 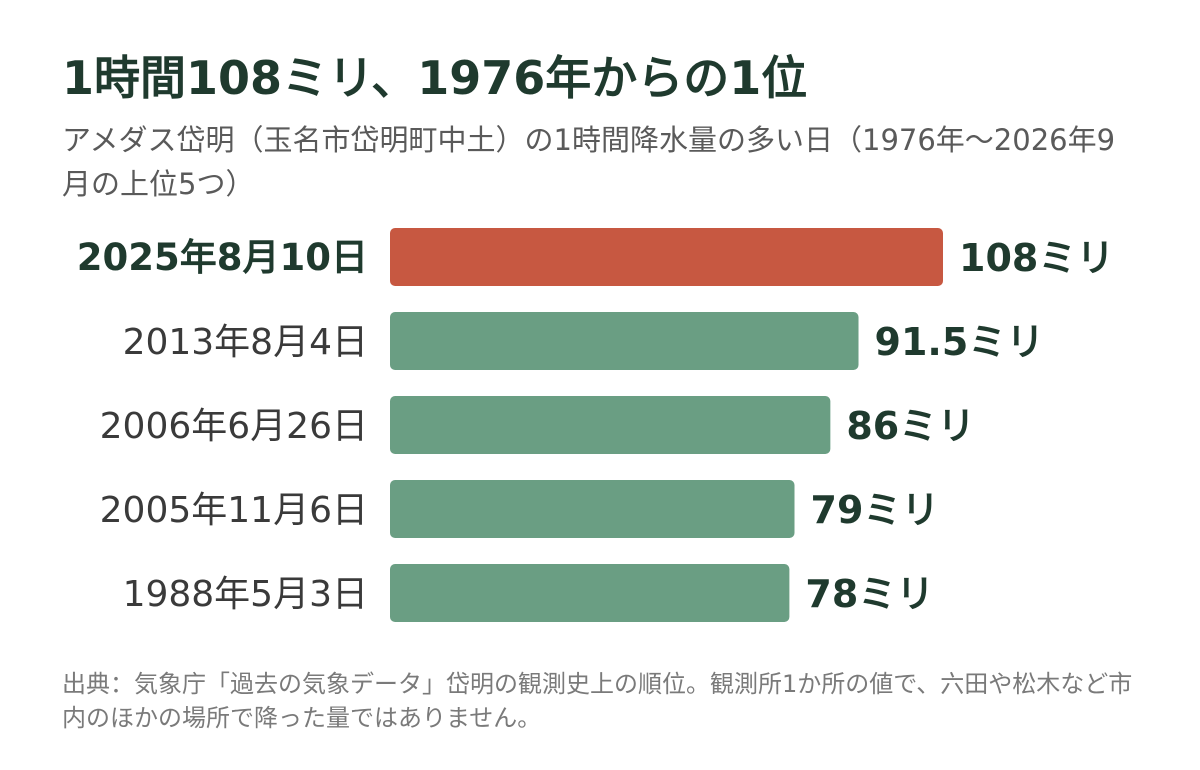 I want to click on chart-title: 1時間108ミリ、1976年からの1位, so click(x=435, y=78).